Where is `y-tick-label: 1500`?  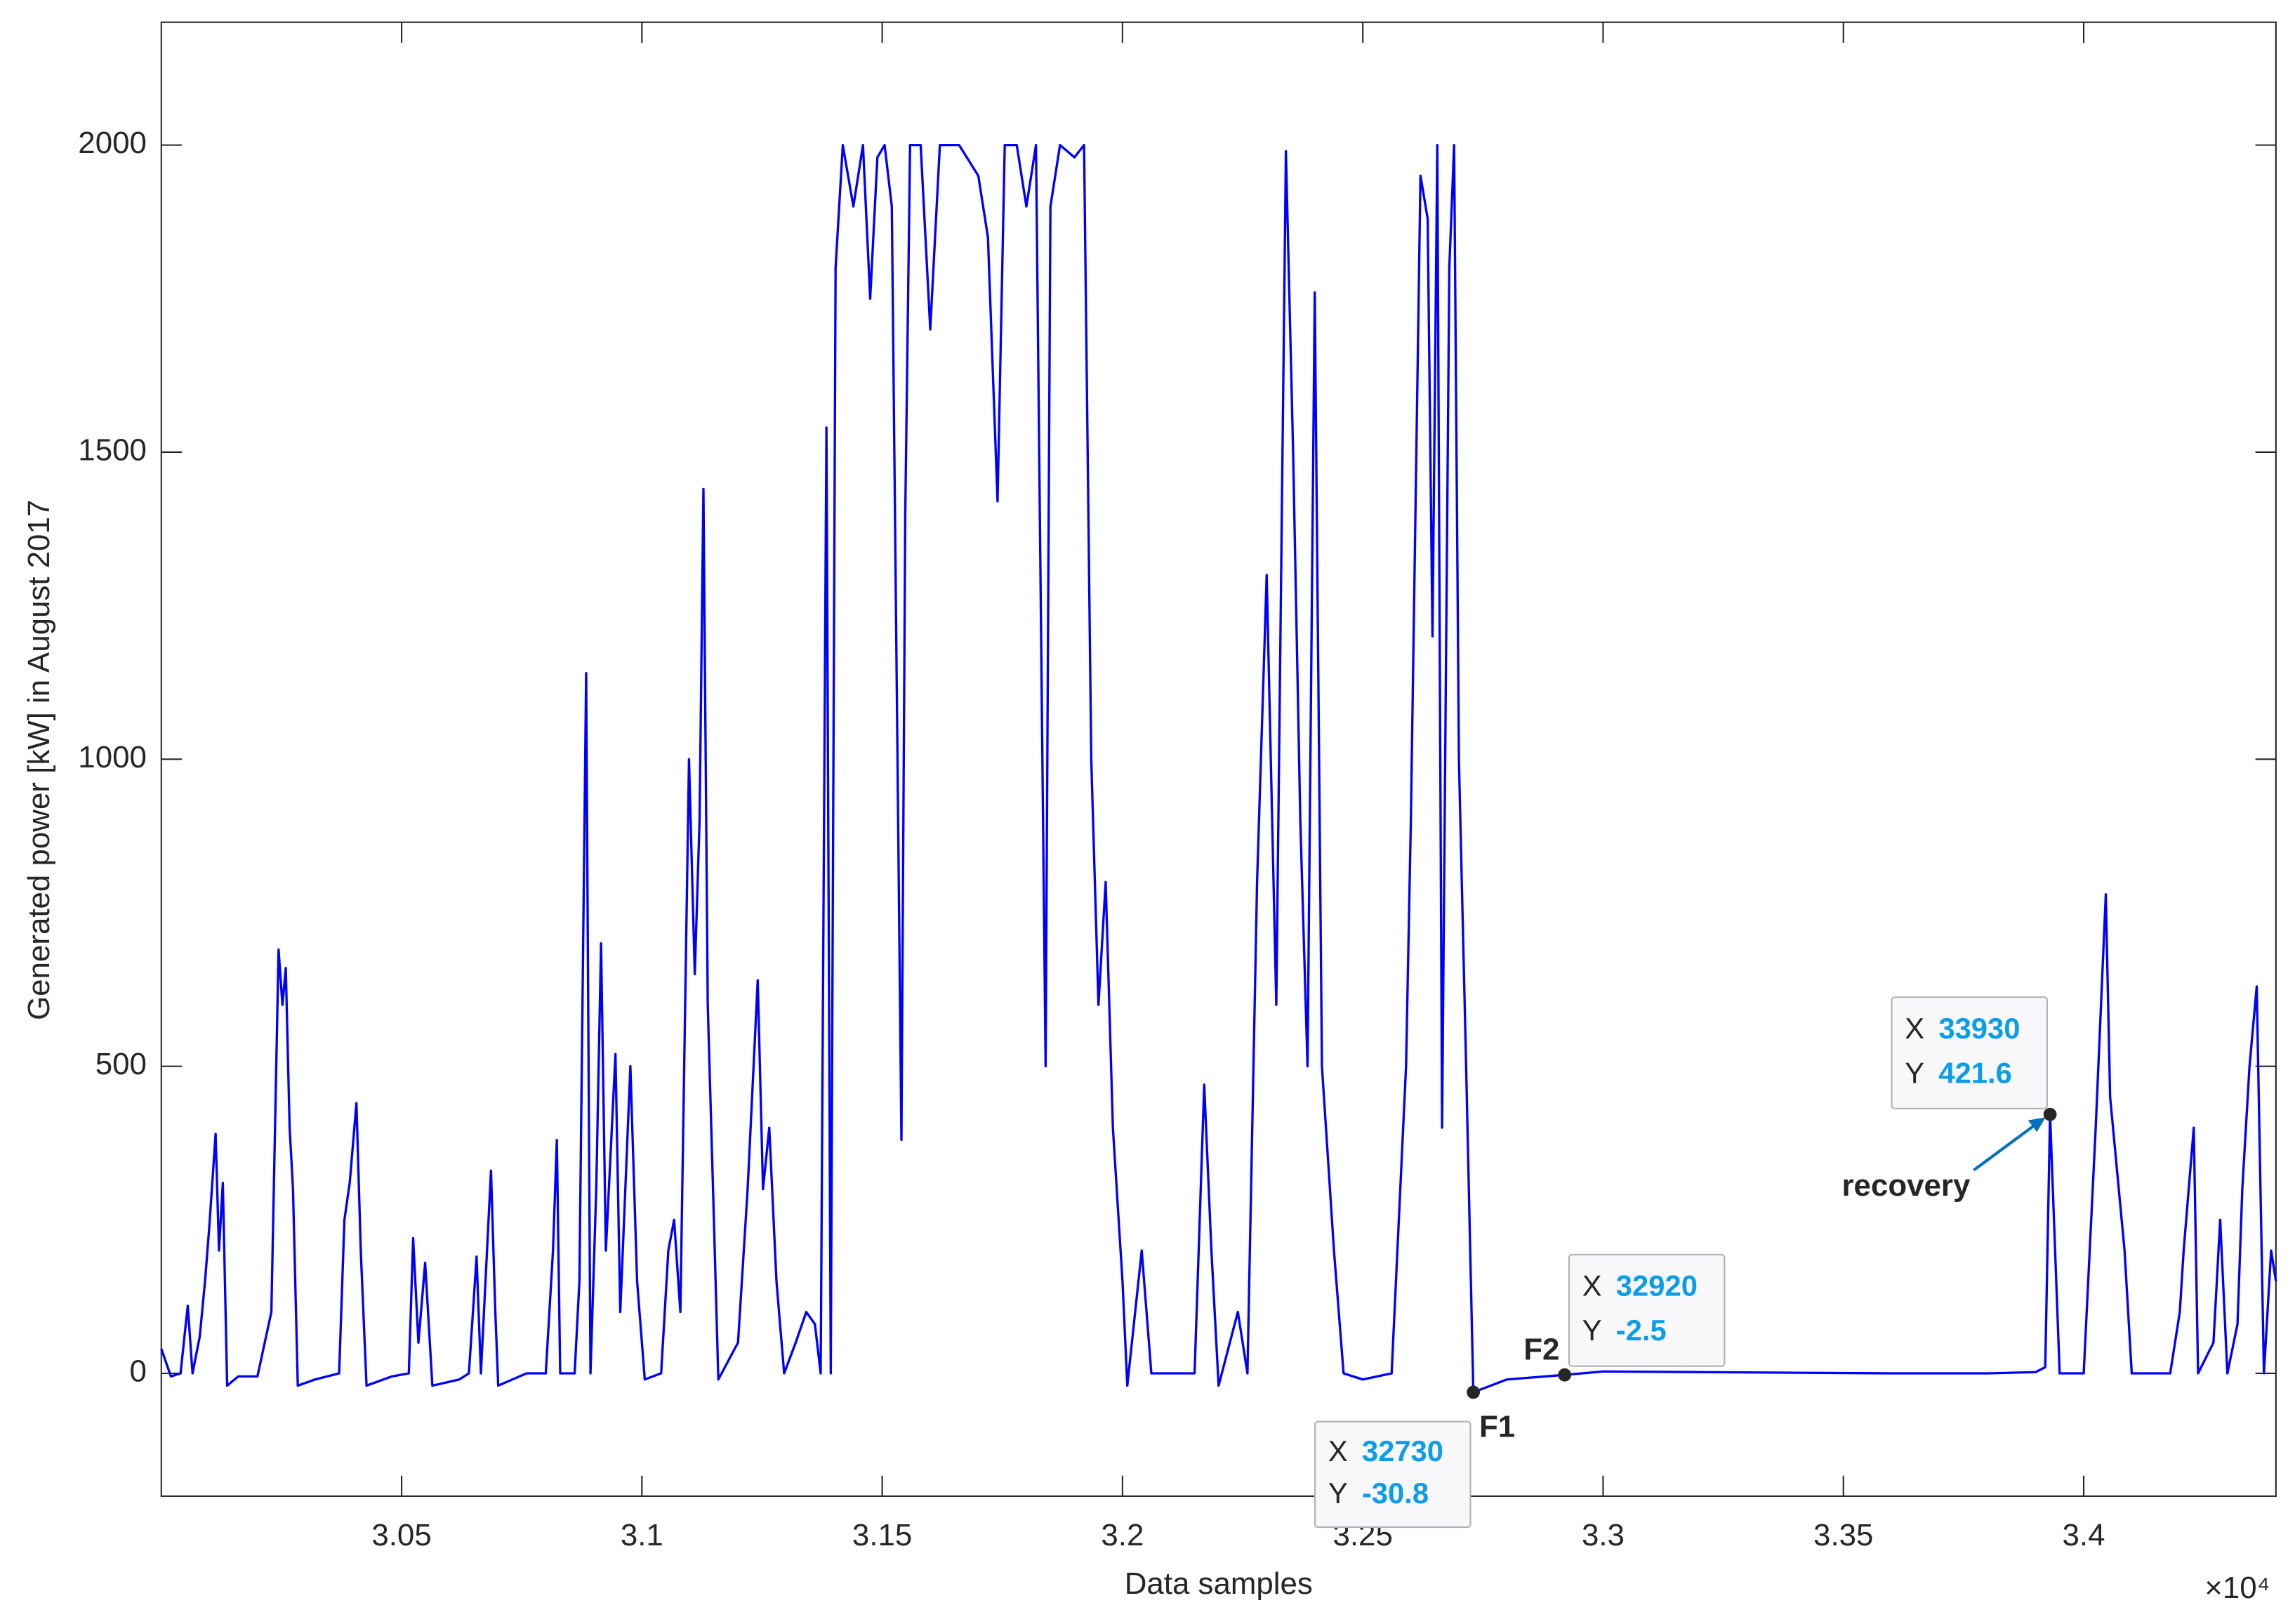
y-tick-label: 1500 is located at coordinates (112, 450).